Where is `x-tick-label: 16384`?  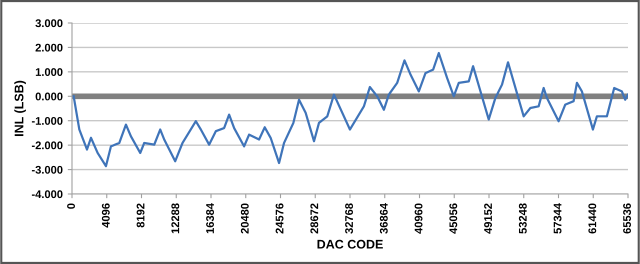 x-tick-label: 16384 is located at coordinates (210, 218).